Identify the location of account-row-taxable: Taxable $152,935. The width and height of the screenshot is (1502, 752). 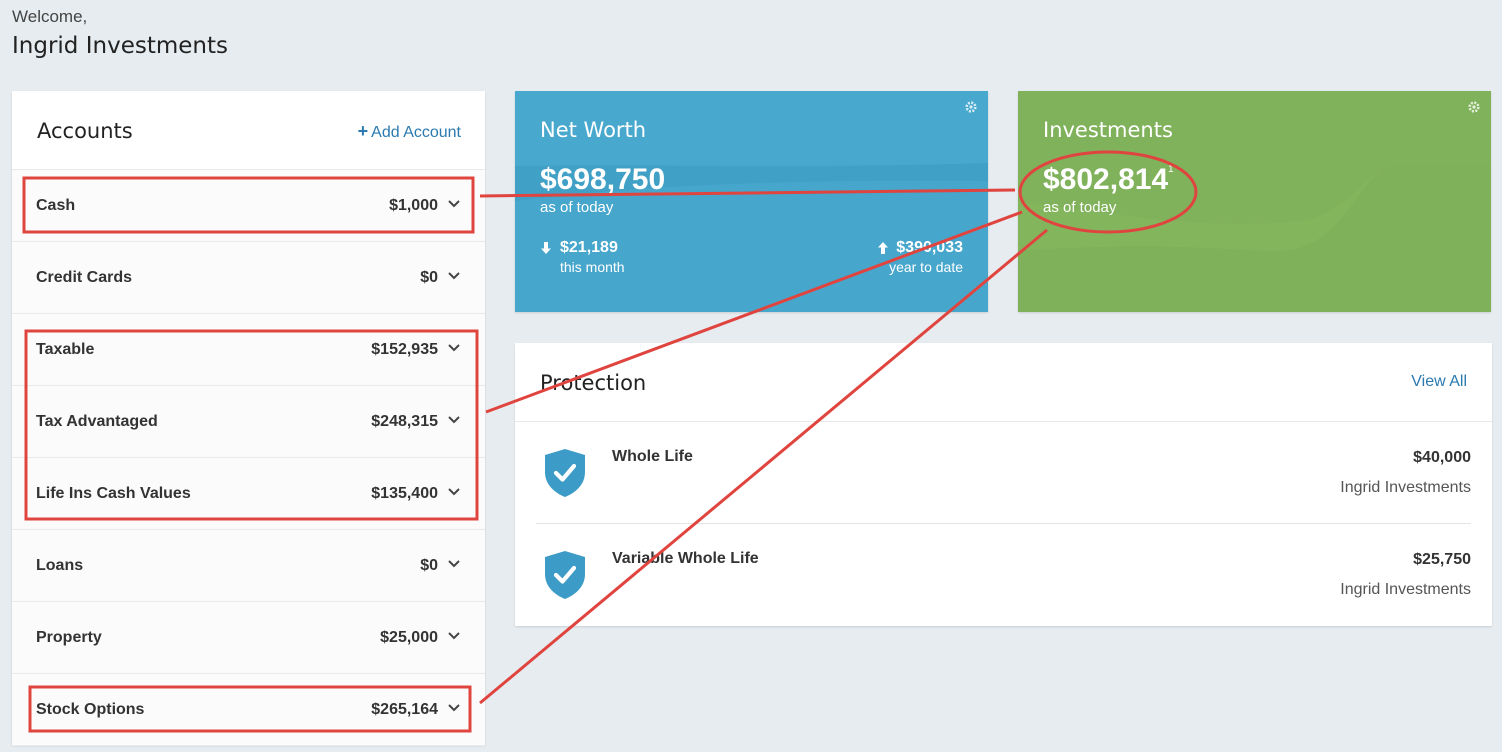
(248, 350).